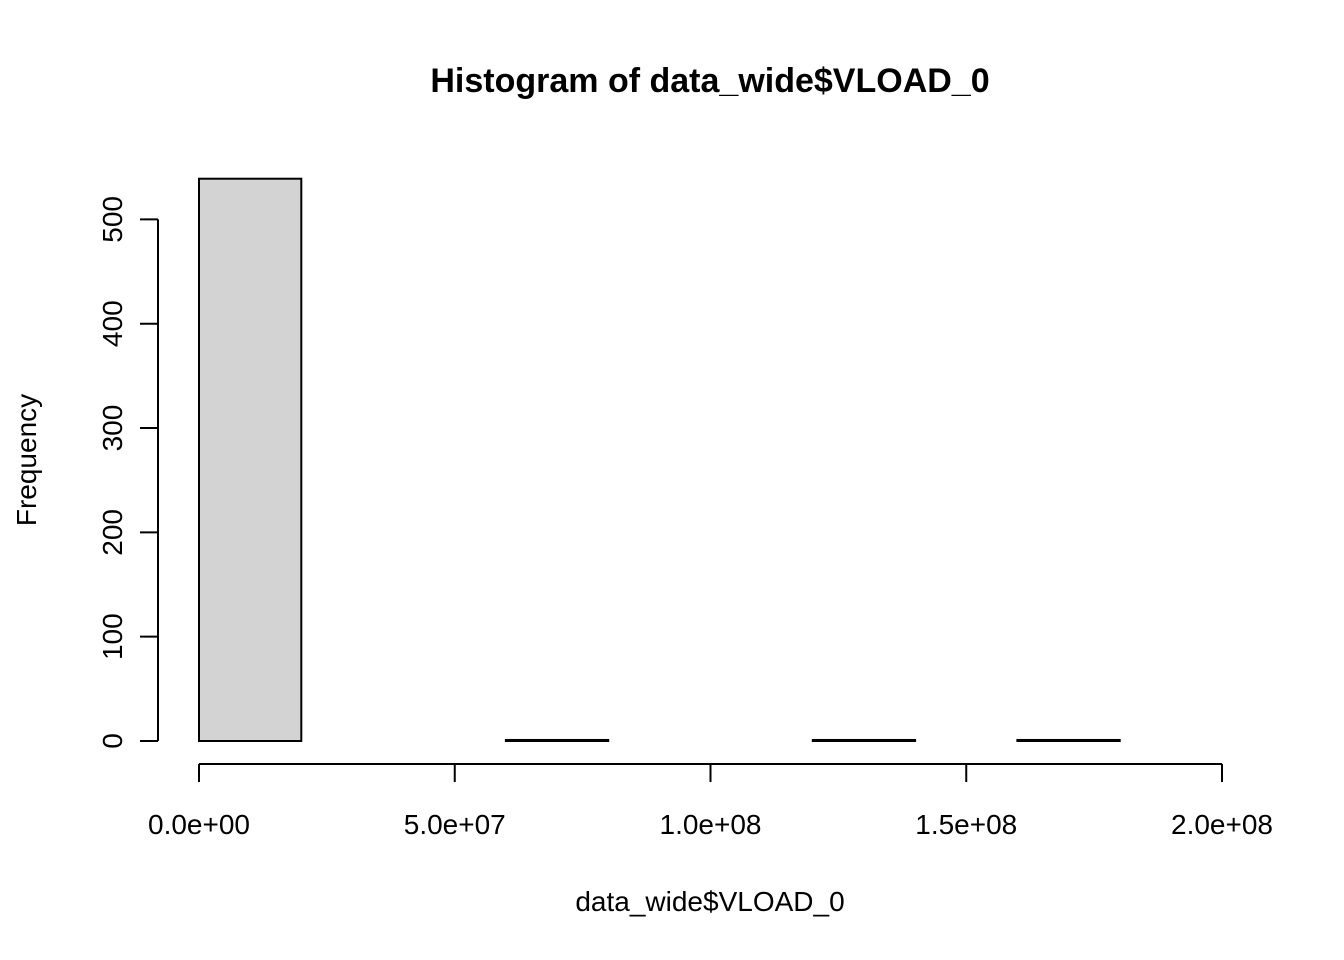  Describe the element at coordinates (26, 460) in the screenshot. I see `y-axis-label: Frequency` at that location.